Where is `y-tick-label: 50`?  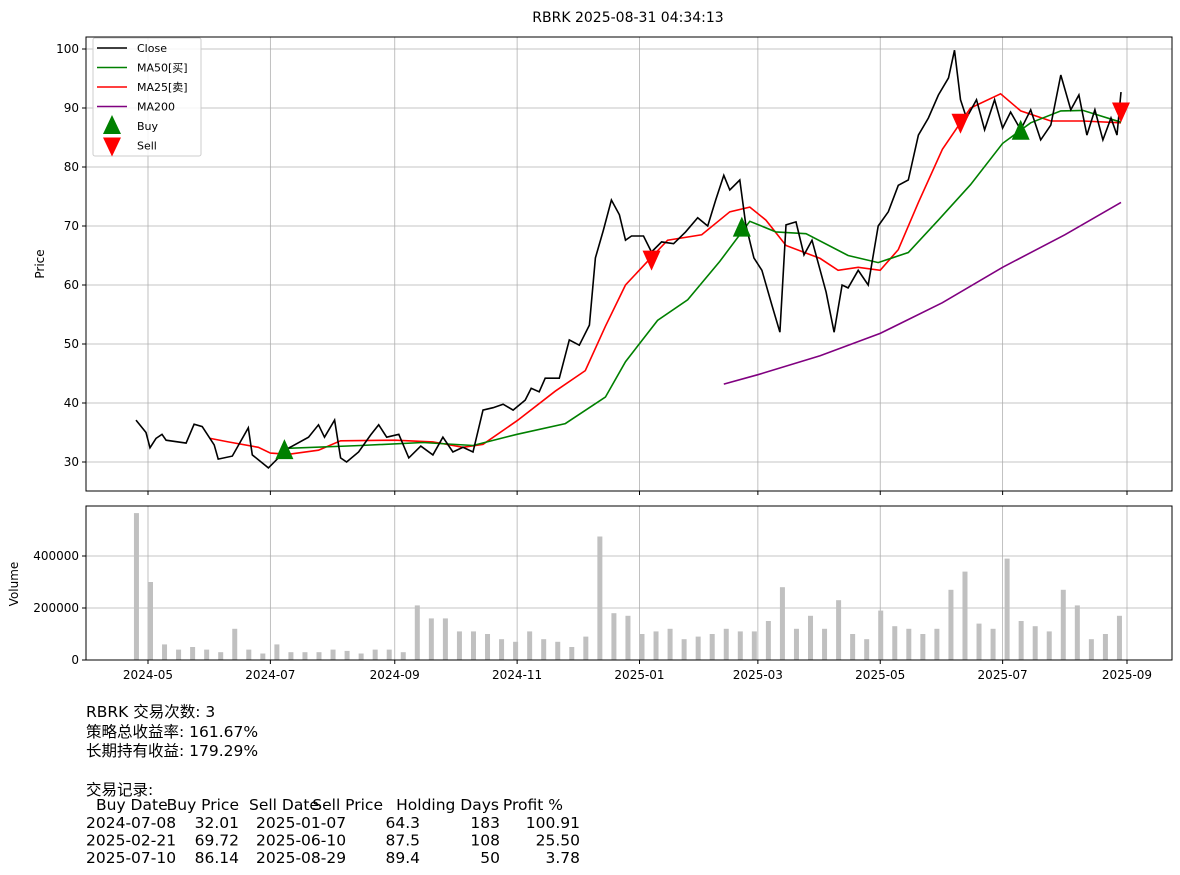 y-tick-label: 50 is located at coordinates (71, 344).